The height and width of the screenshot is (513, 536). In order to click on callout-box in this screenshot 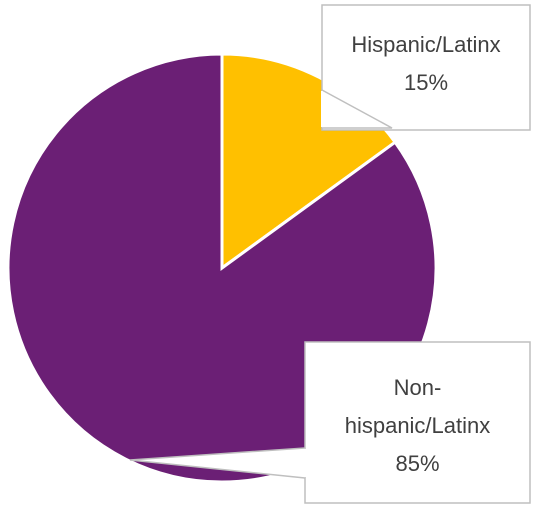, I will do `click(417, 422)`.